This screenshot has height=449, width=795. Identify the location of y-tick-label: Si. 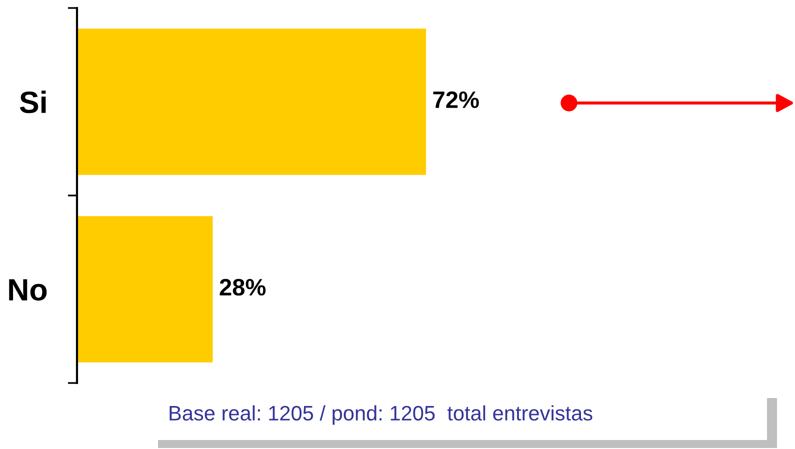
(33, 102).